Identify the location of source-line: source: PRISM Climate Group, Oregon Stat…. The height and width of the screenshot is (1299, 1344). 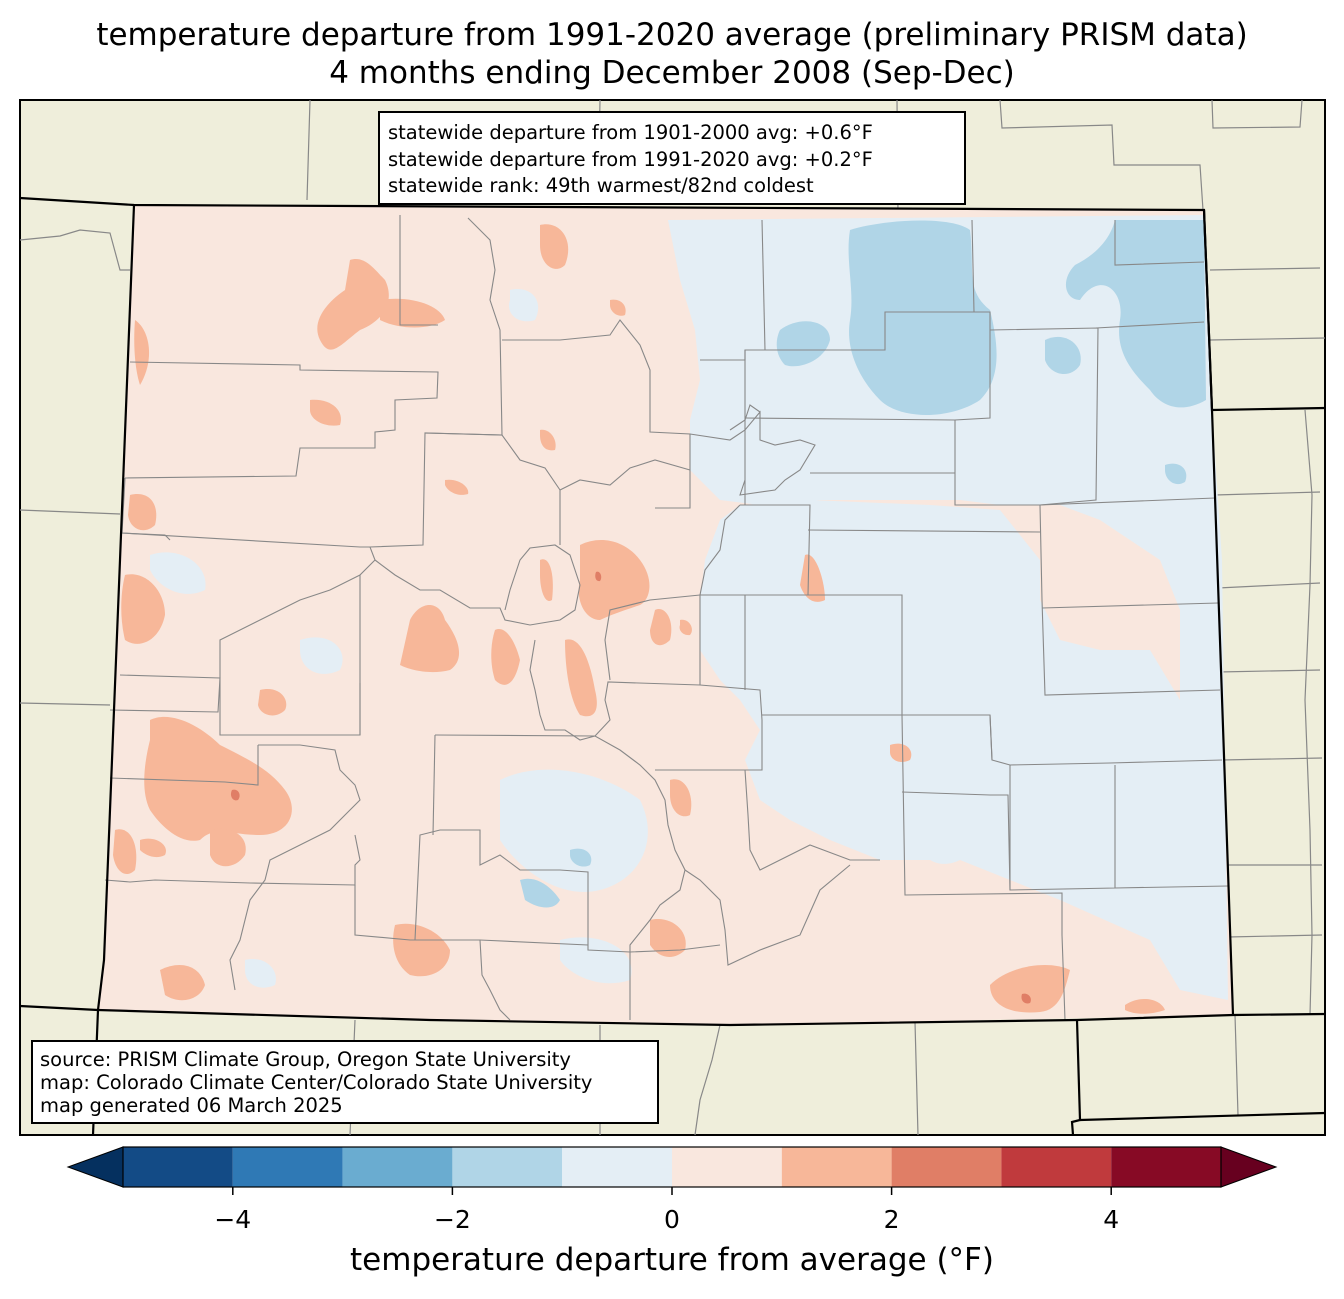
(305, 1059).